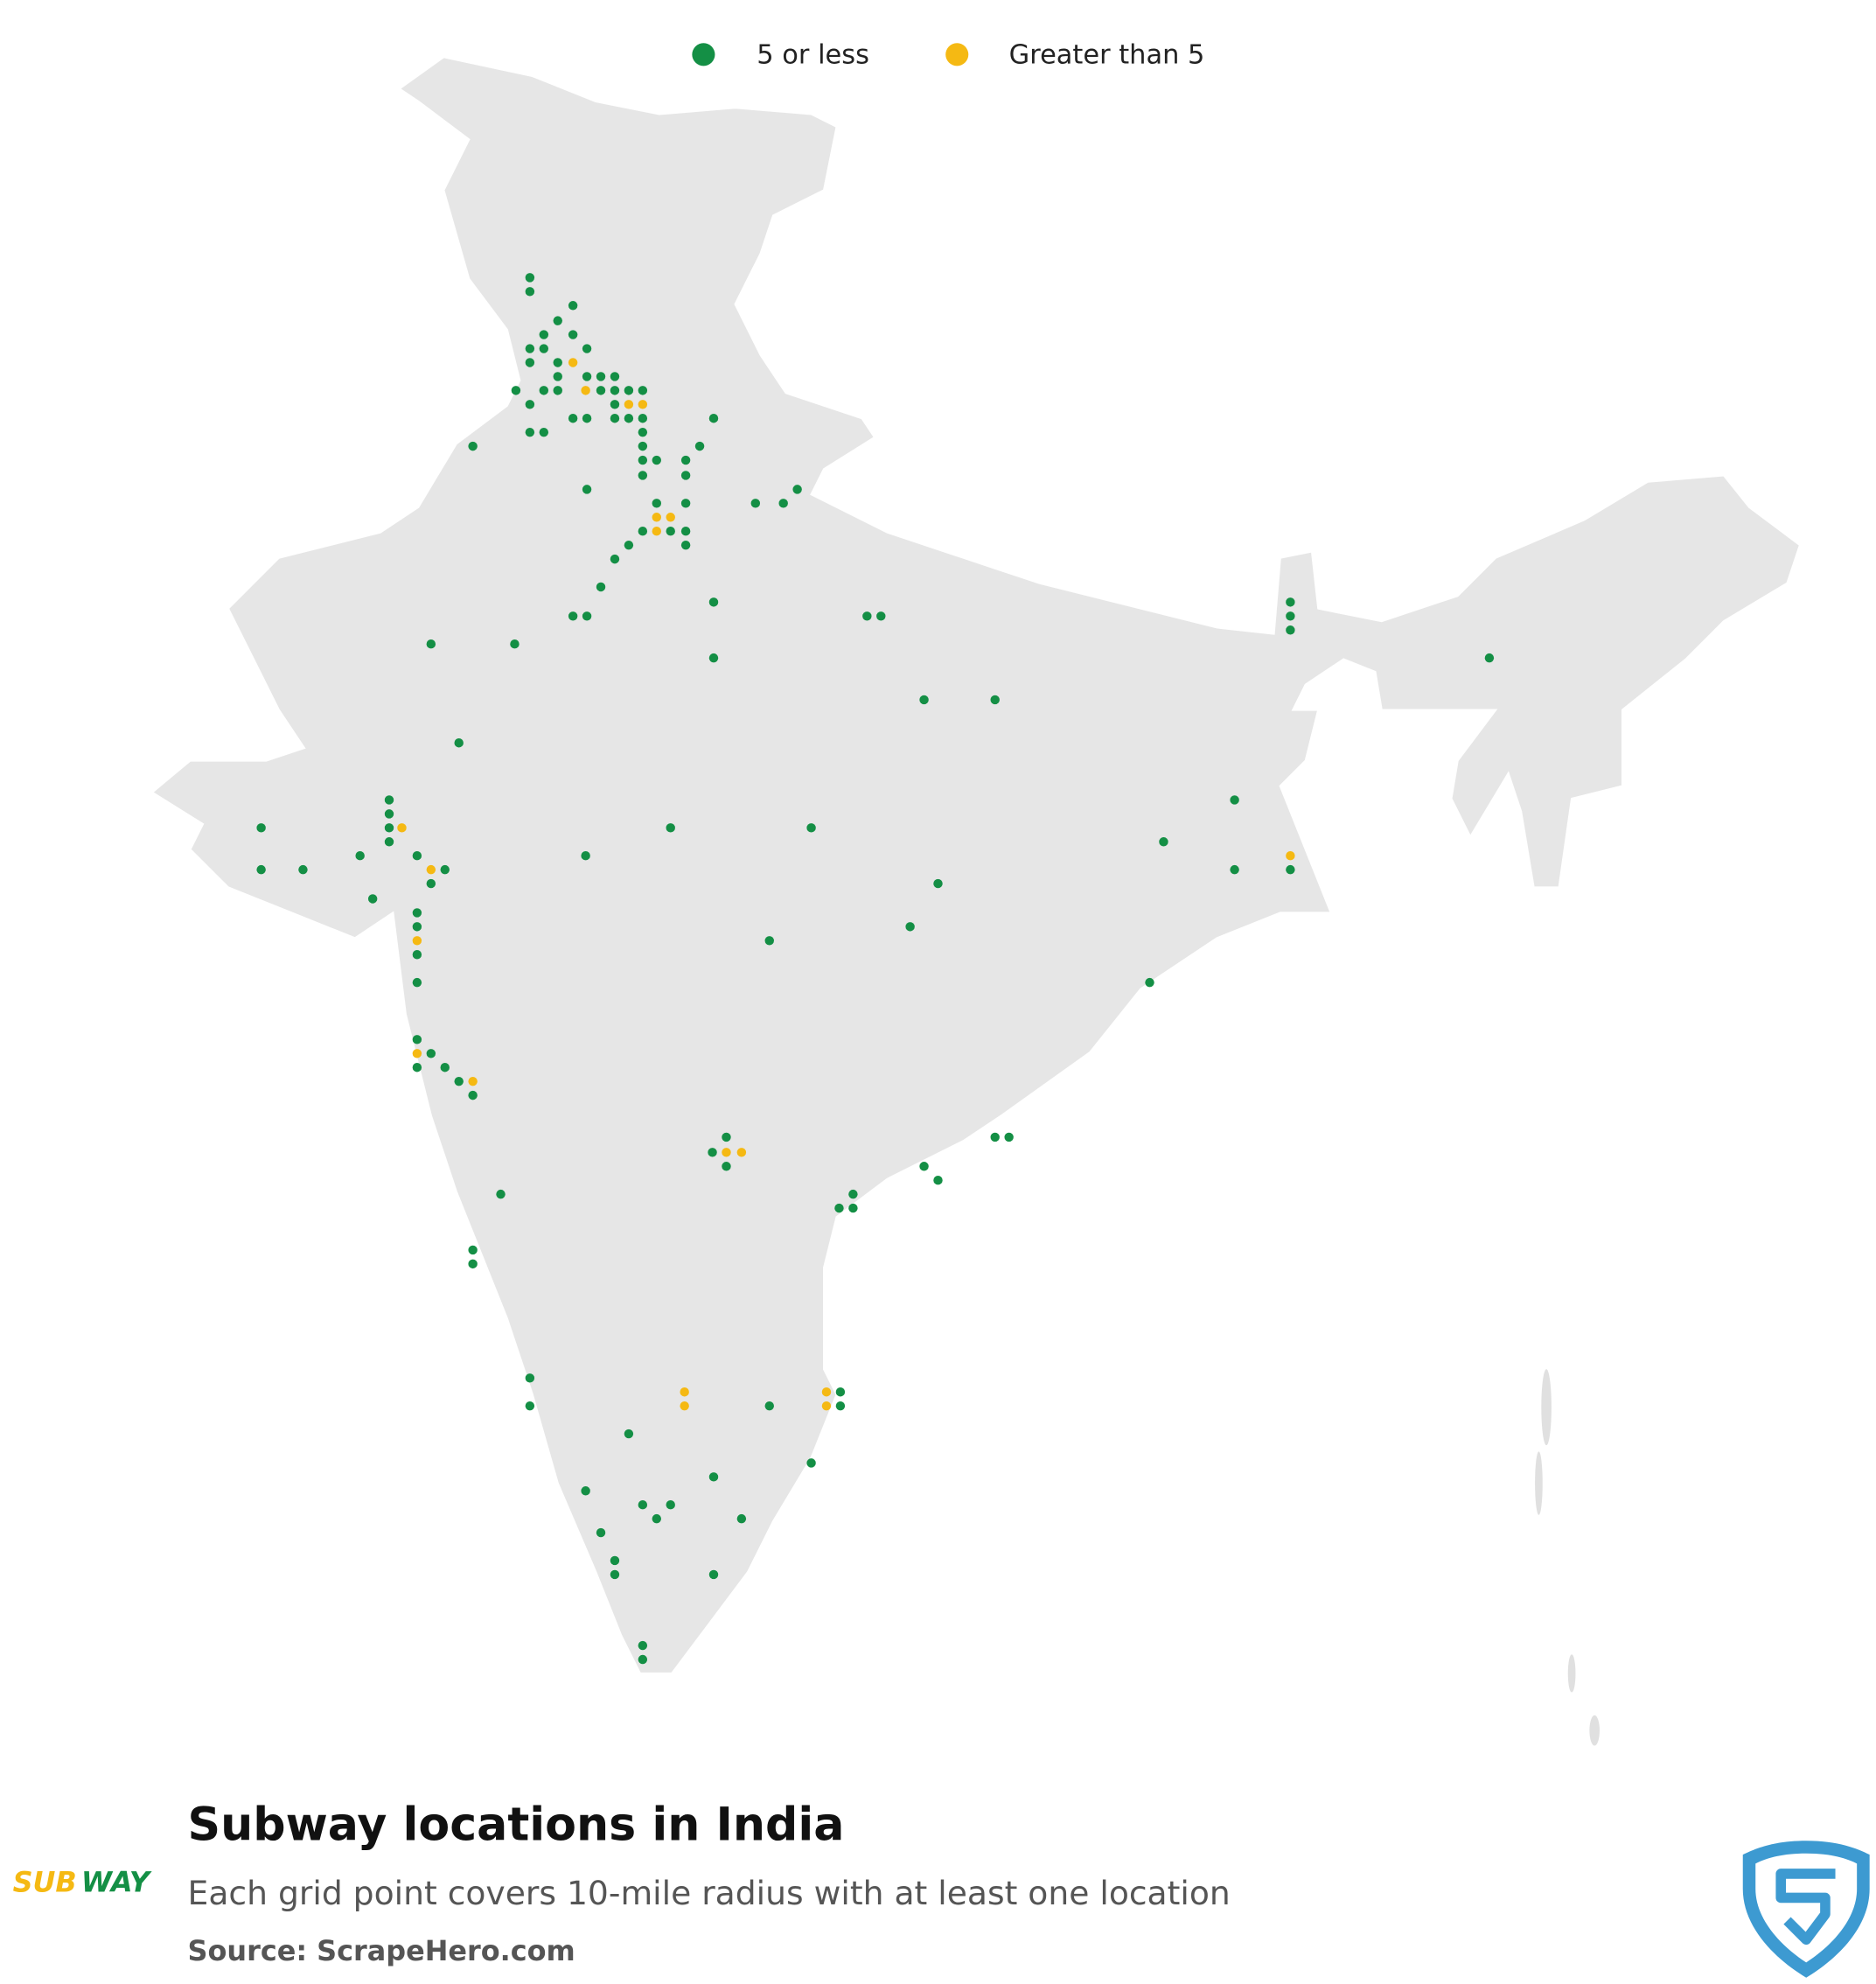 The image size is (1876, 1984). Describe the element at coordinates (1567, 1557) in the screenshot. I see `islands` at that location.